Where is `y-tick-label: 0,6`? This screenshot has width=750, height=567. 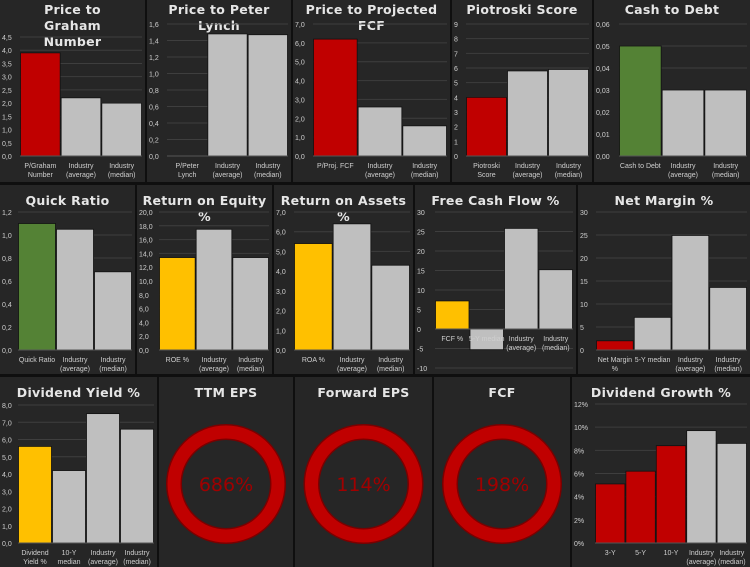 y-tick-label: 0,6 is located at coordinates (154, 108).